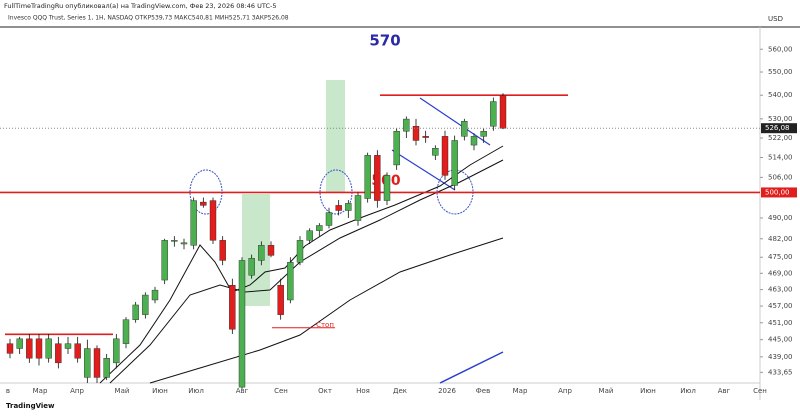 The image size is (800, 418). I want to click on price-label: 500,00, so click(777, 192).